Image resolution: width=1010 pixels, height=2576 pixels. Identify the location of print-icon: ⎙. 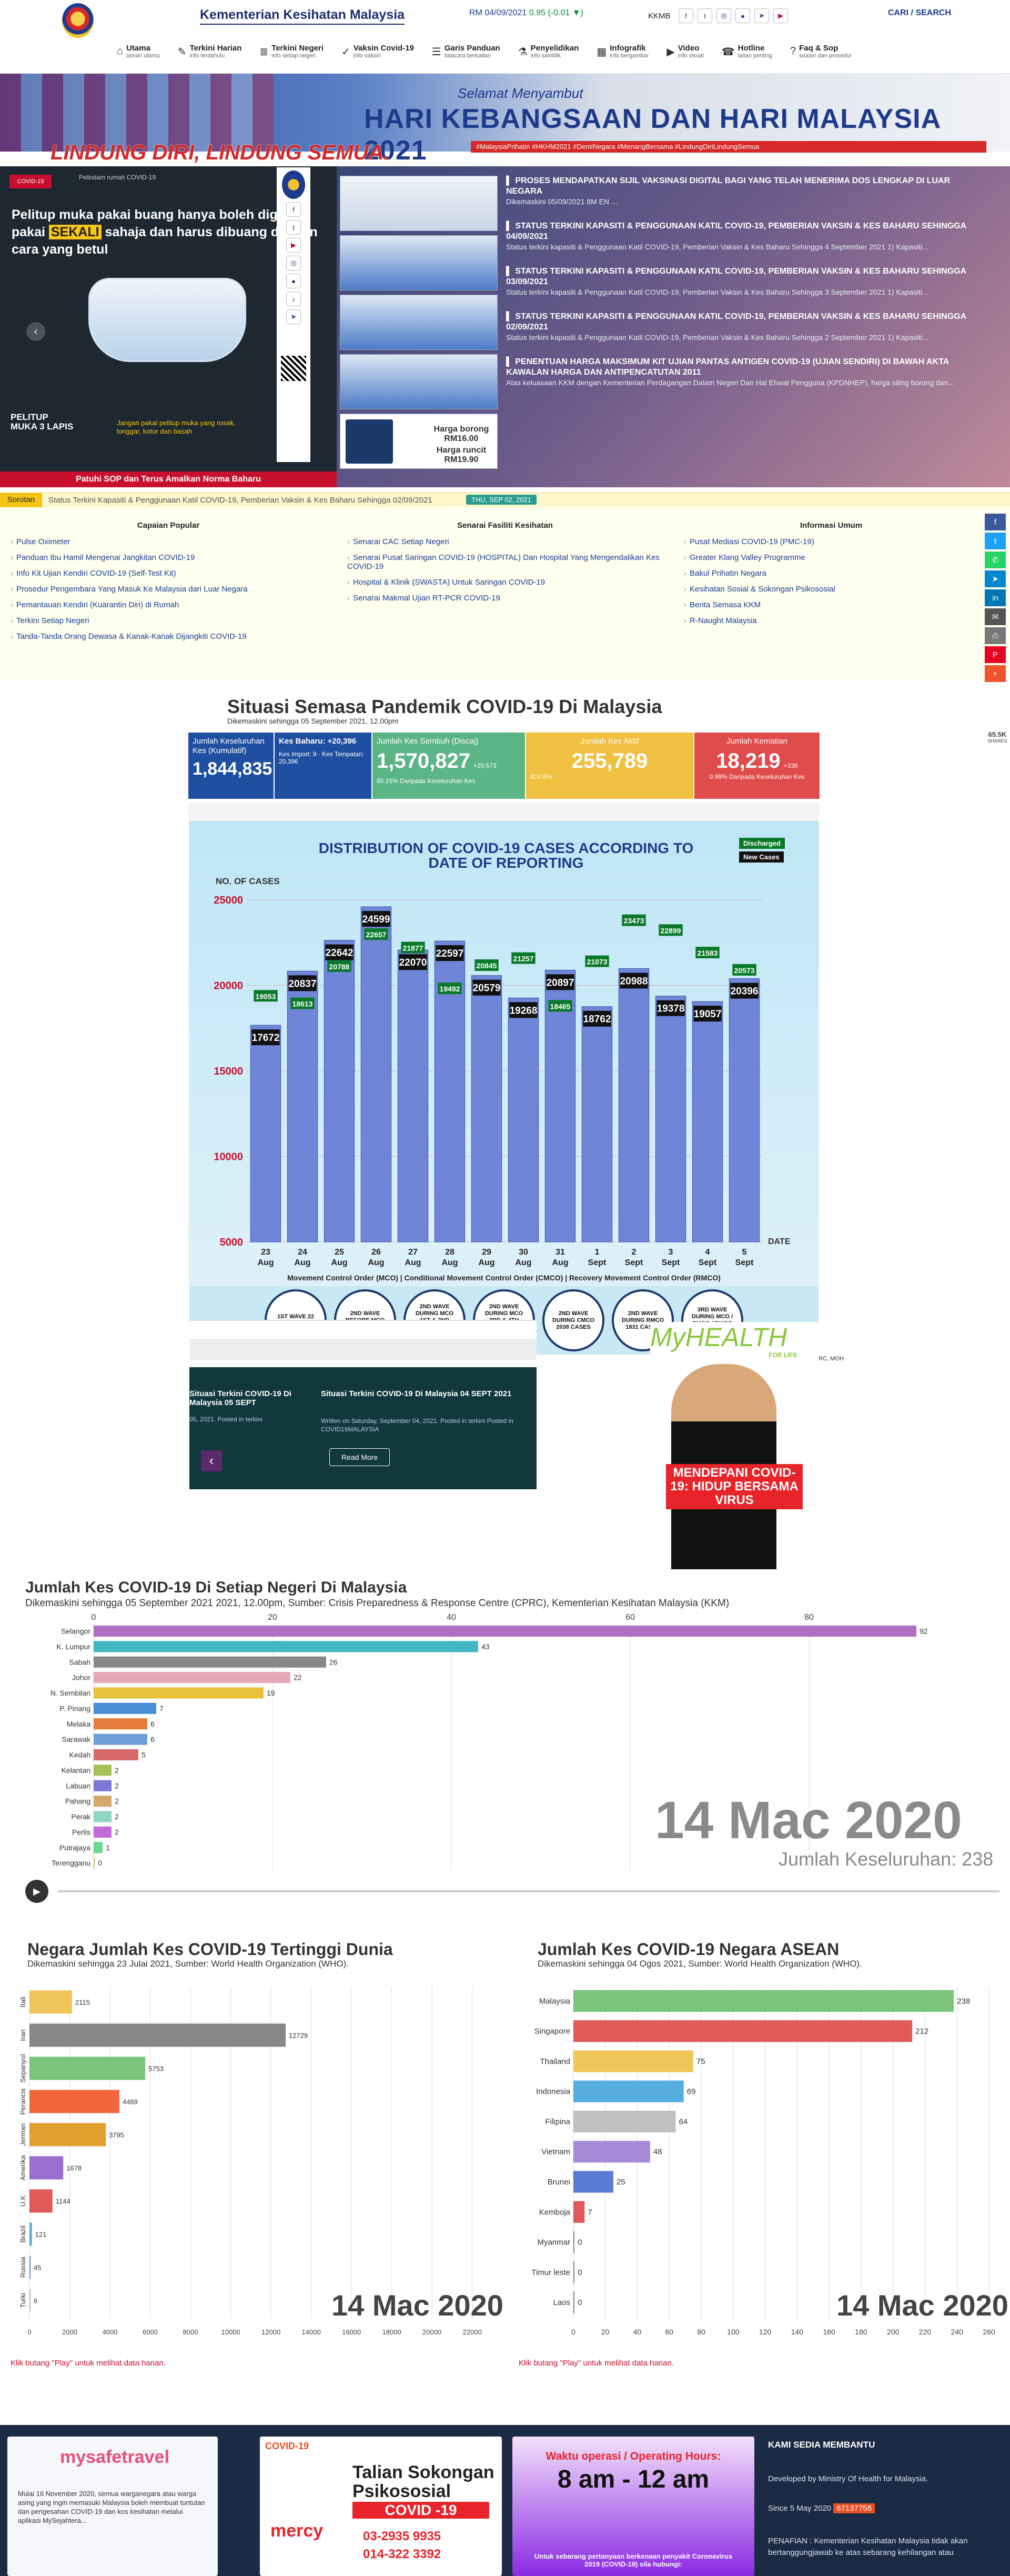
(995, 635).